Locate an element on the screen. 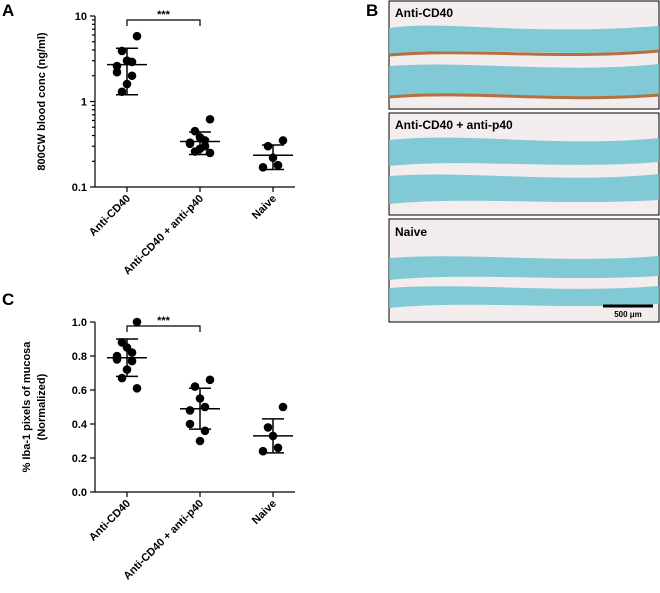 This screenshot has height=593, width=660. y-tick-label: 0.1 is located at coordinates (79, 188).